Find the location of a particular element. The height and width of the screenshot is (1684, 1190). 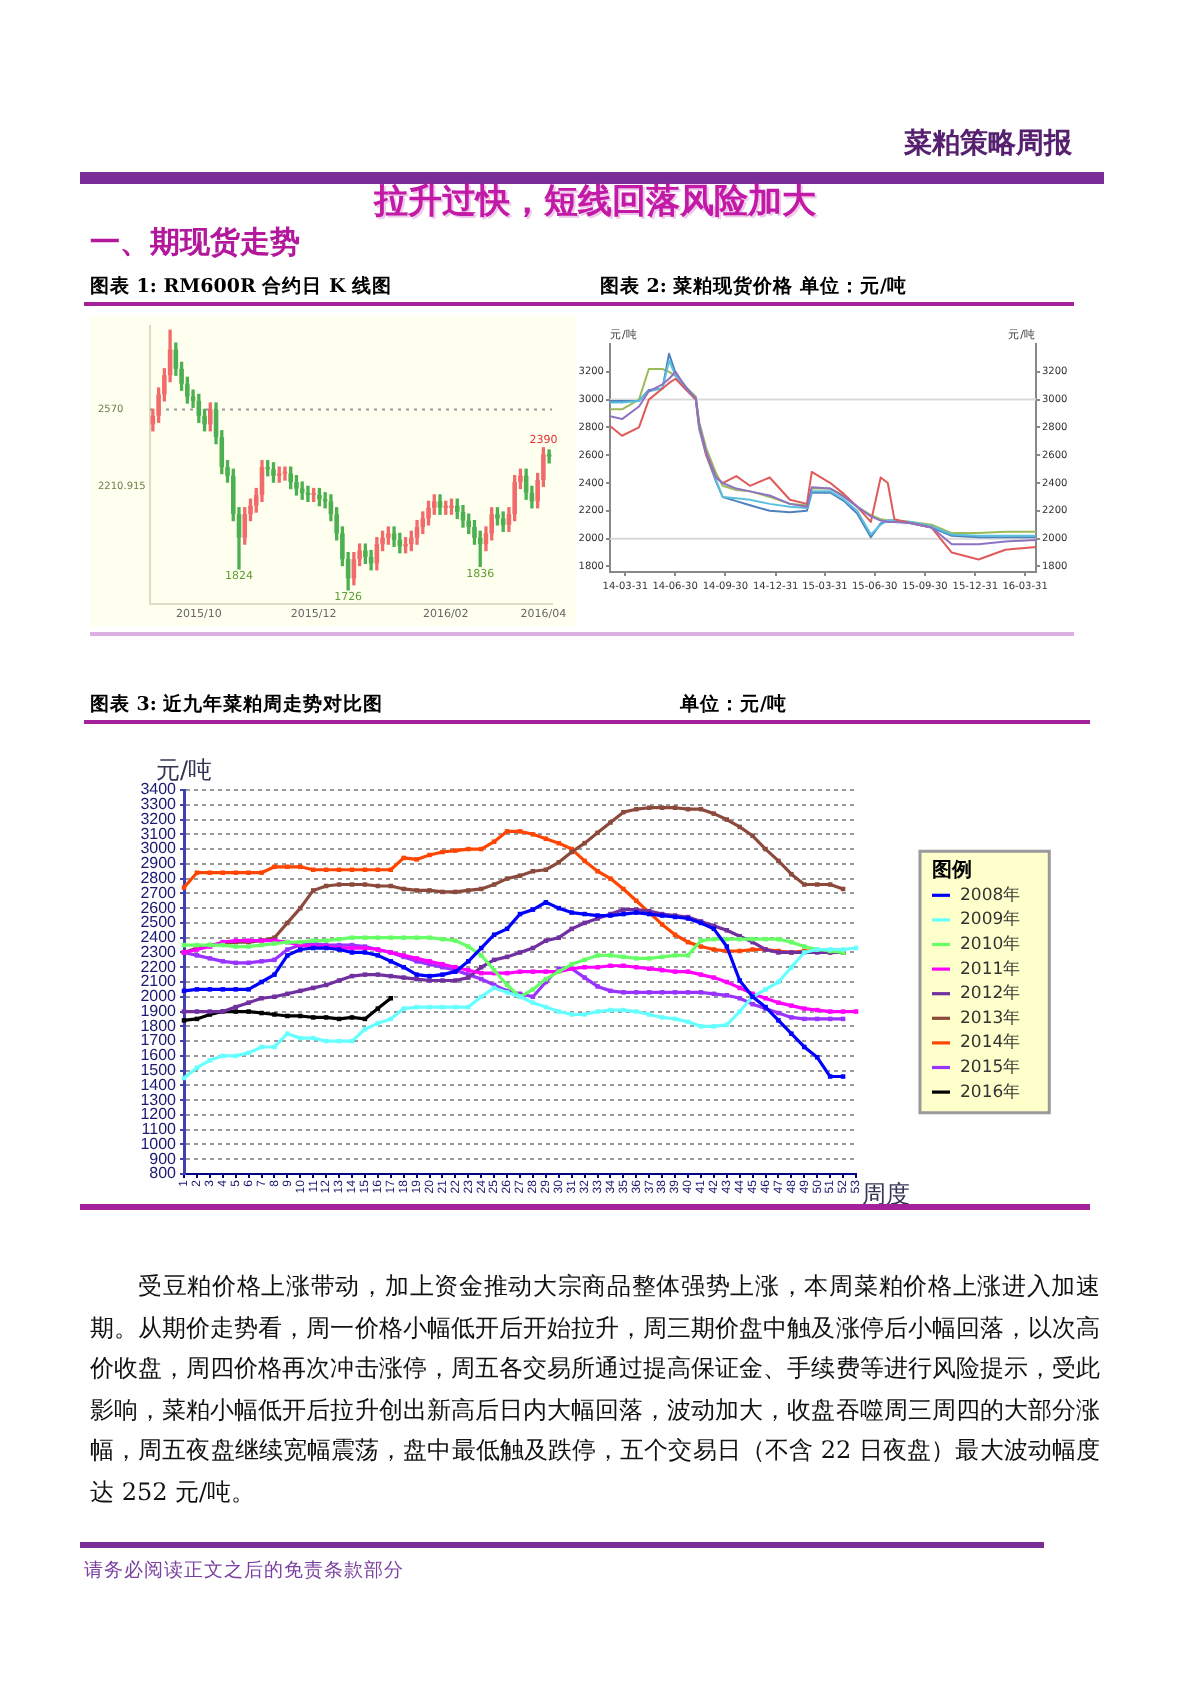

y-tick-label: 800 is located at coordinates (163, 1173).